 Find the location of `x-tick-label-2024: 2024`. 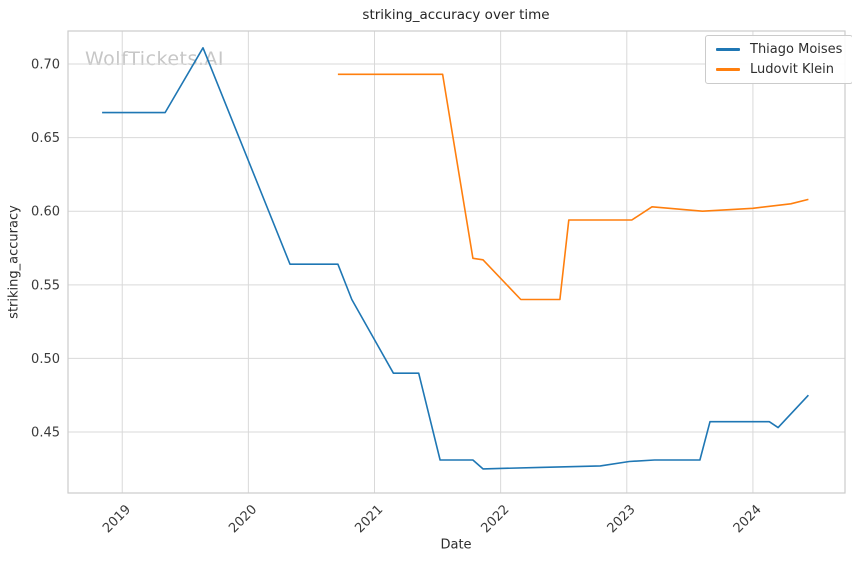

x-tick-label-2024: 2024 is located at coordinates (748, 519).